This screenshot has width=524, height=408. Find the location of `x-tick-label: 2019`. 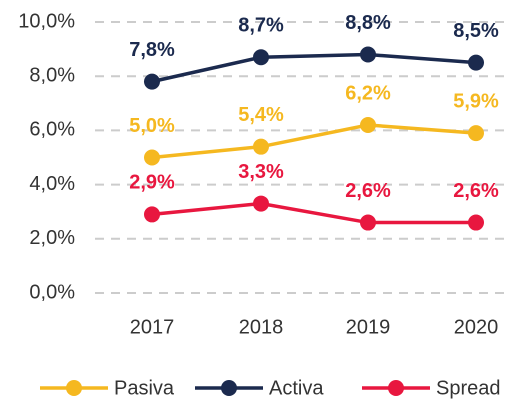

x-tick-label: 2019 is located at coordinates (368, 327).